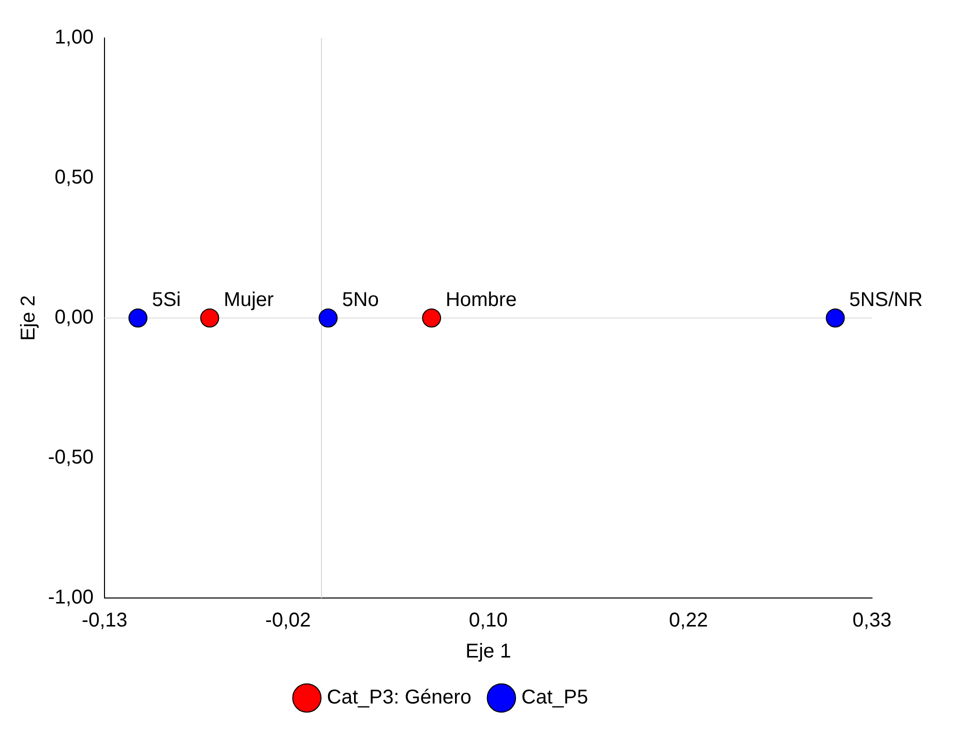  What do you see at coordinates (74, 37) in the screenshot?
I see `y-tick-label: 1,00` at bounding box center [74, 37].